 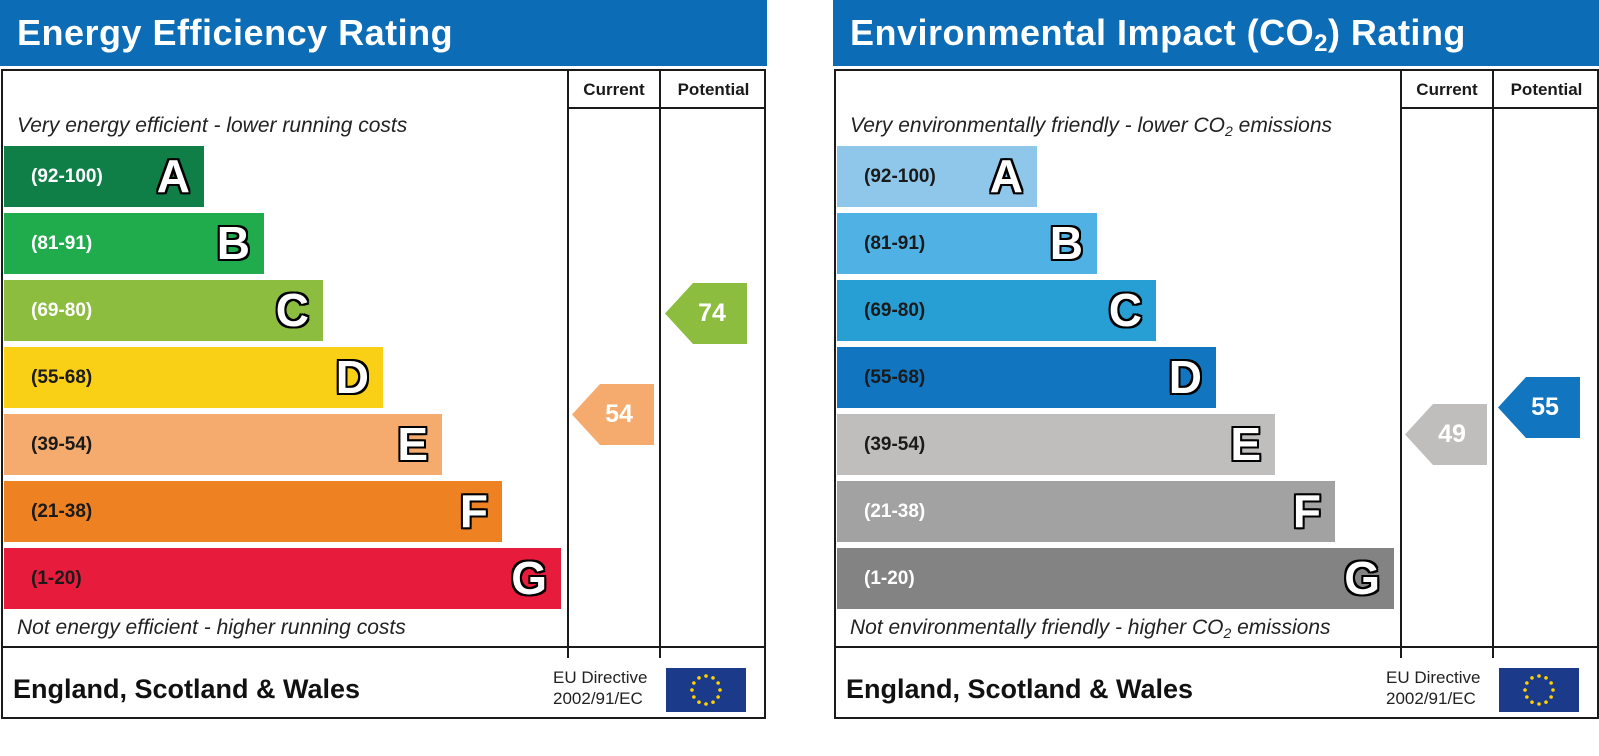 What do you see at coordinates (292, 310) in the screenshot?
I see `band-letter: C` at bounding box center [292, 310].